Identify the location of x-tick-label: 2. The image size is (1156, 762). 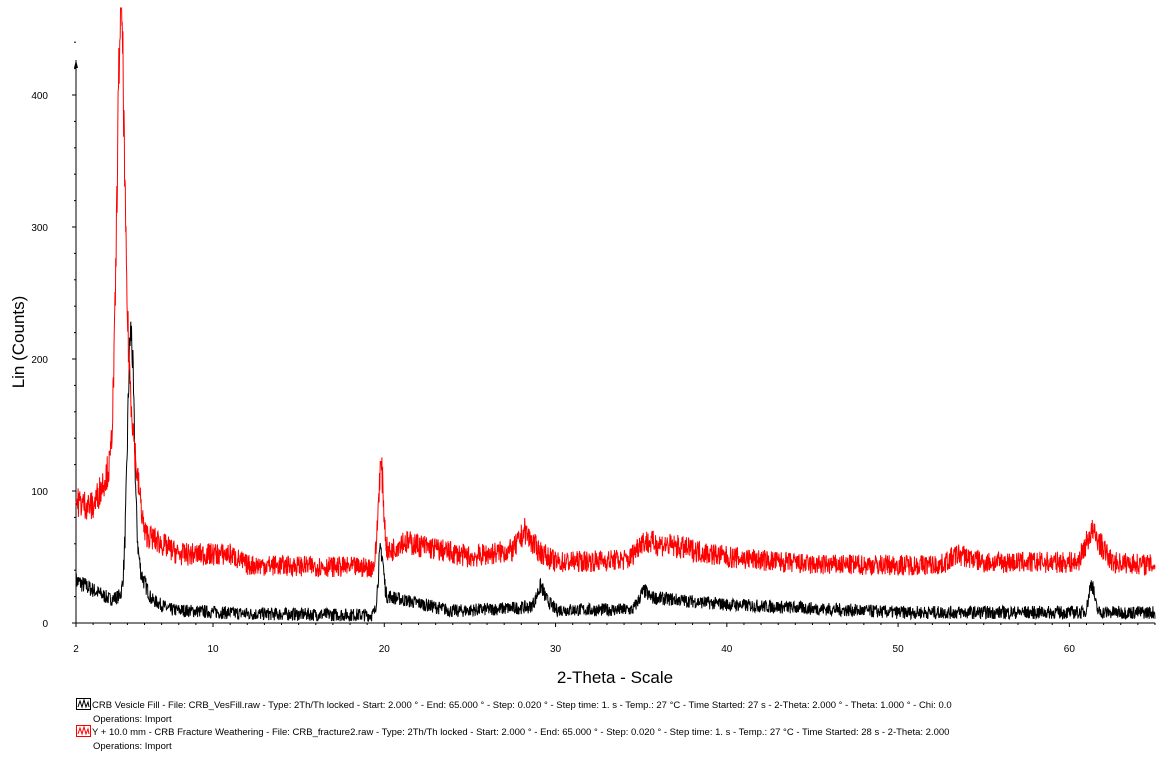
(76, 649).